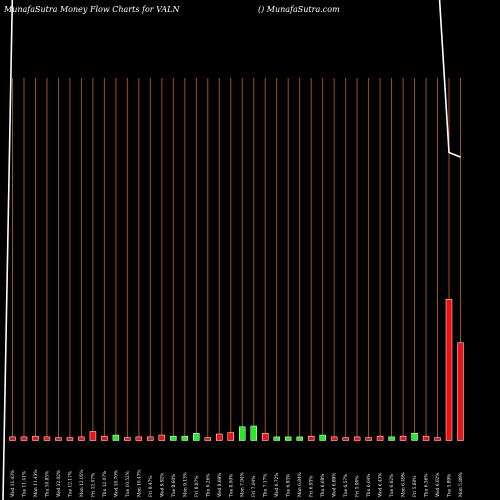 The height and width of the screenshot is (500, 500). What do you see at coordinates (427, 485) in the screenshot?
I see `x-axis-tick-label: Thu 6.56%` at bounding box center [427, 485].